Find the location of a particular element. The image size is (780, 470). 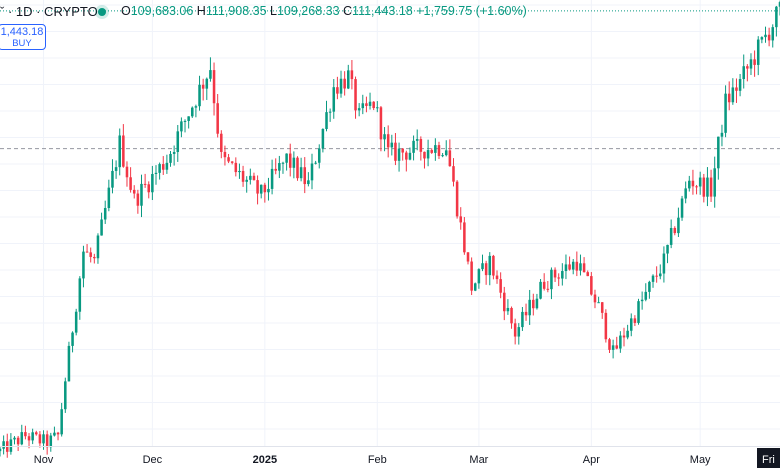

buy-button: 1,443.18 BUY is located at coordinates (23, 37).